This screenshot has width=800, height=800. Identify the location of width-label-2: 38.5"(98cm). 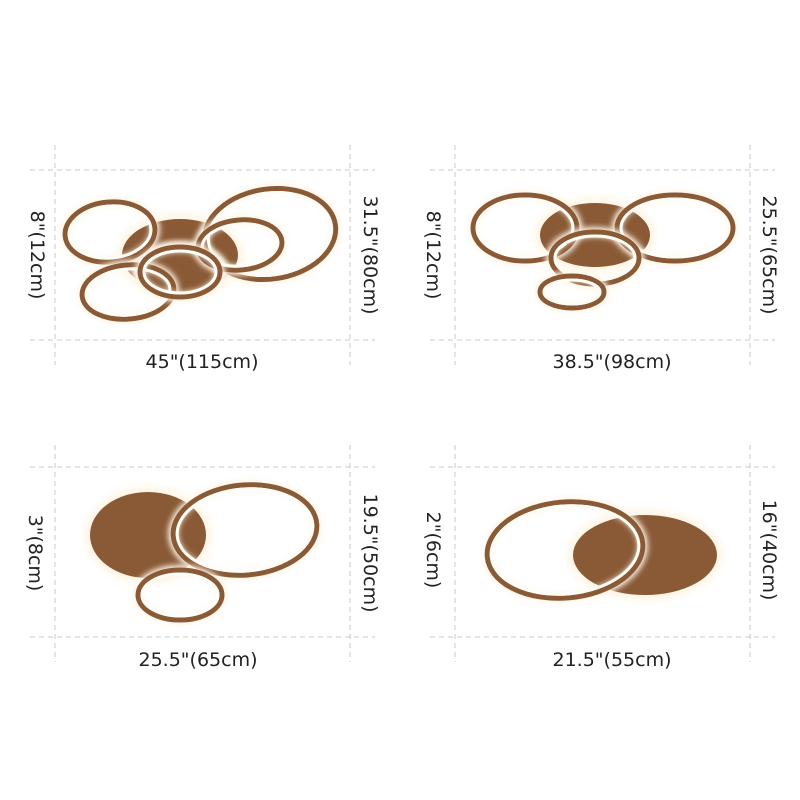
(612, 362).